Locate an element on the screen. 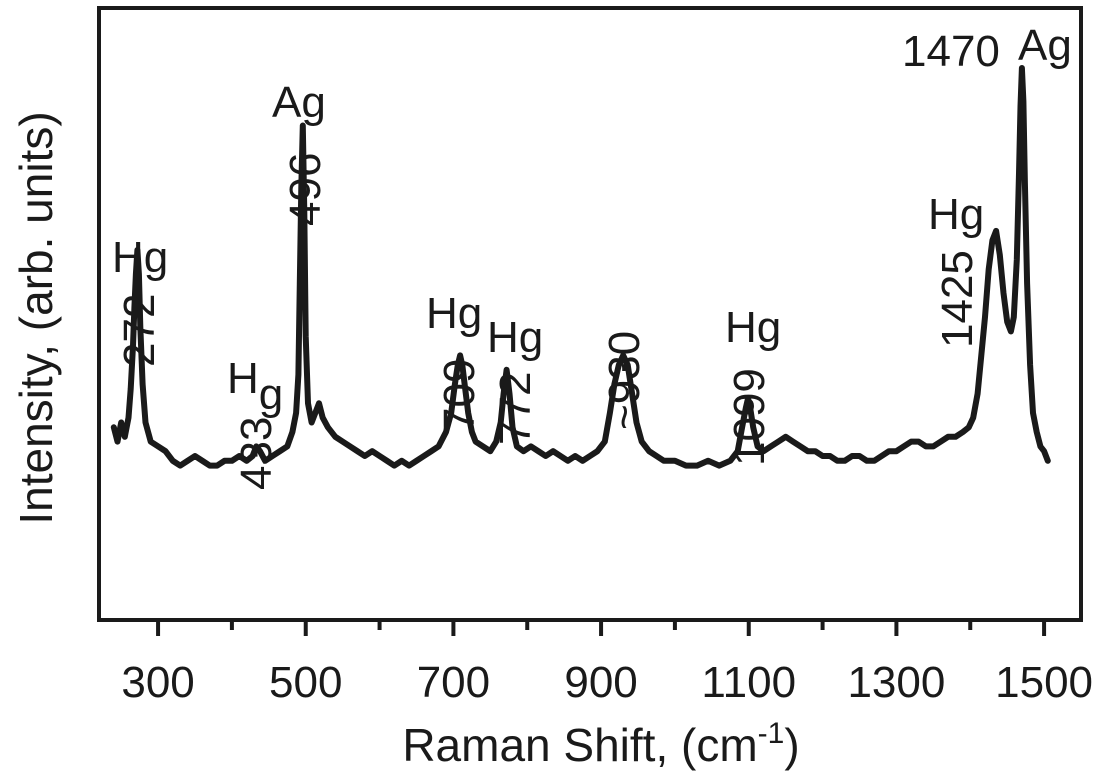 Image resolution: width=1104 pixels, height=774 pixels. mode-label-709: Hg is located at coordinates (454, 313).